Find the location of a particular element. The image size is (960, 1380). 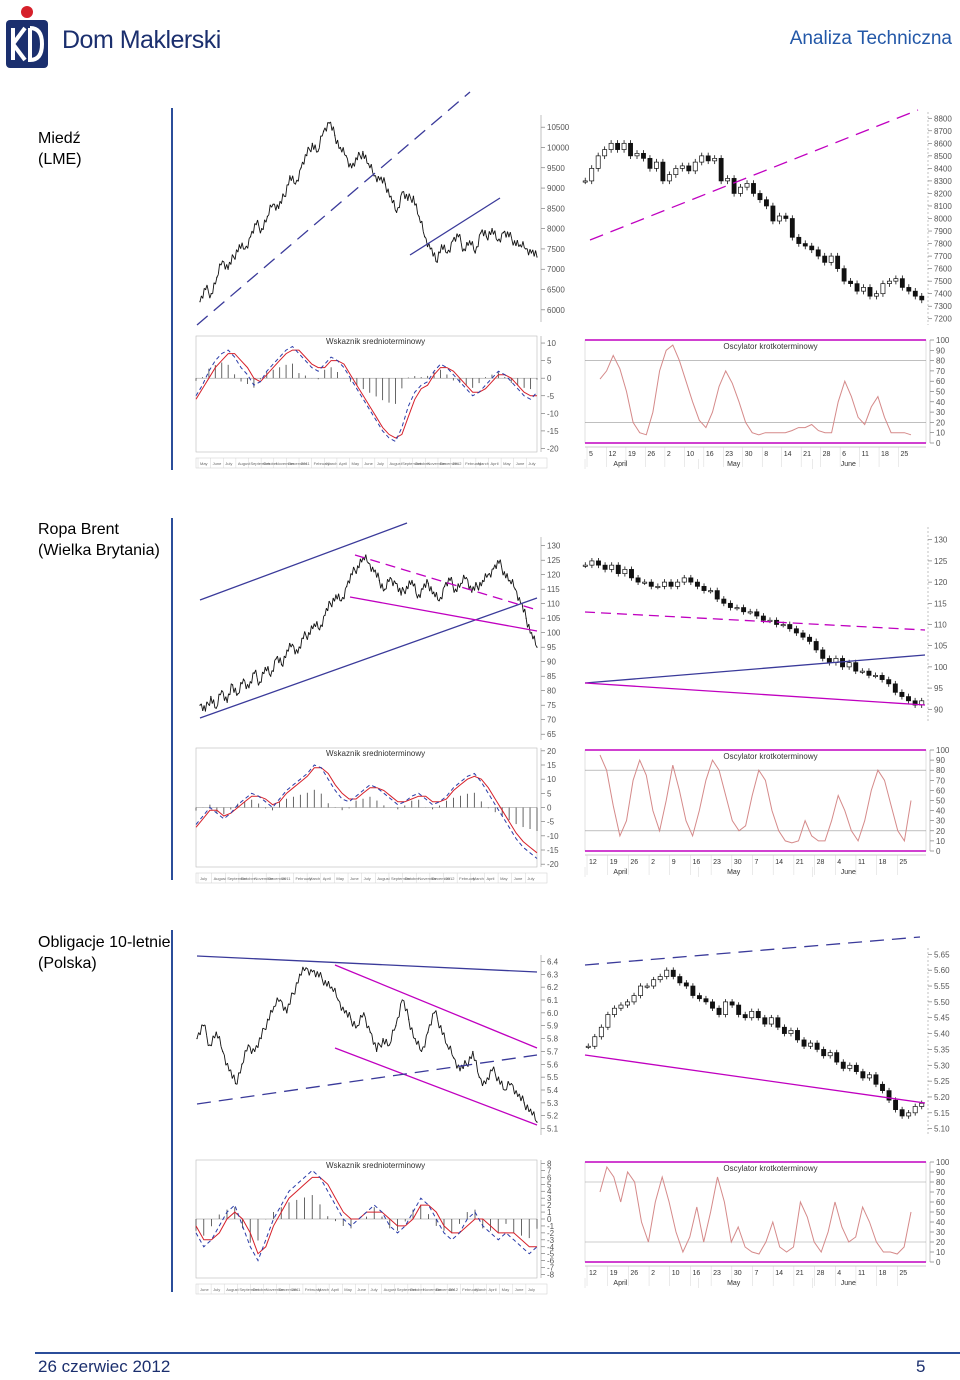

y-axis-tick-label: 8700 is located at coordinates (943, 131).